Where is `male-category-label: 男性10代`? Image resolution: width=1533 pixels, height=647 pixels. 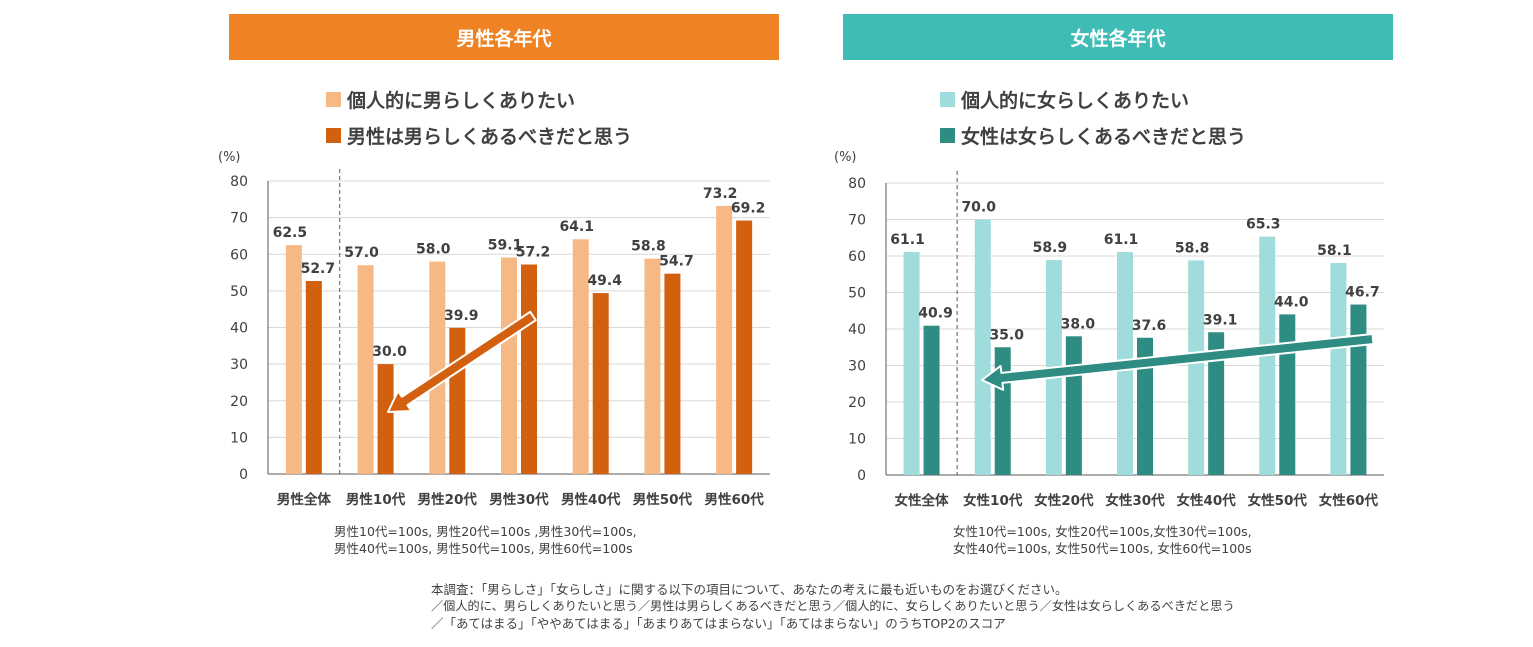 male-category-label: 男性10代 is located at coordinates (376, 499).